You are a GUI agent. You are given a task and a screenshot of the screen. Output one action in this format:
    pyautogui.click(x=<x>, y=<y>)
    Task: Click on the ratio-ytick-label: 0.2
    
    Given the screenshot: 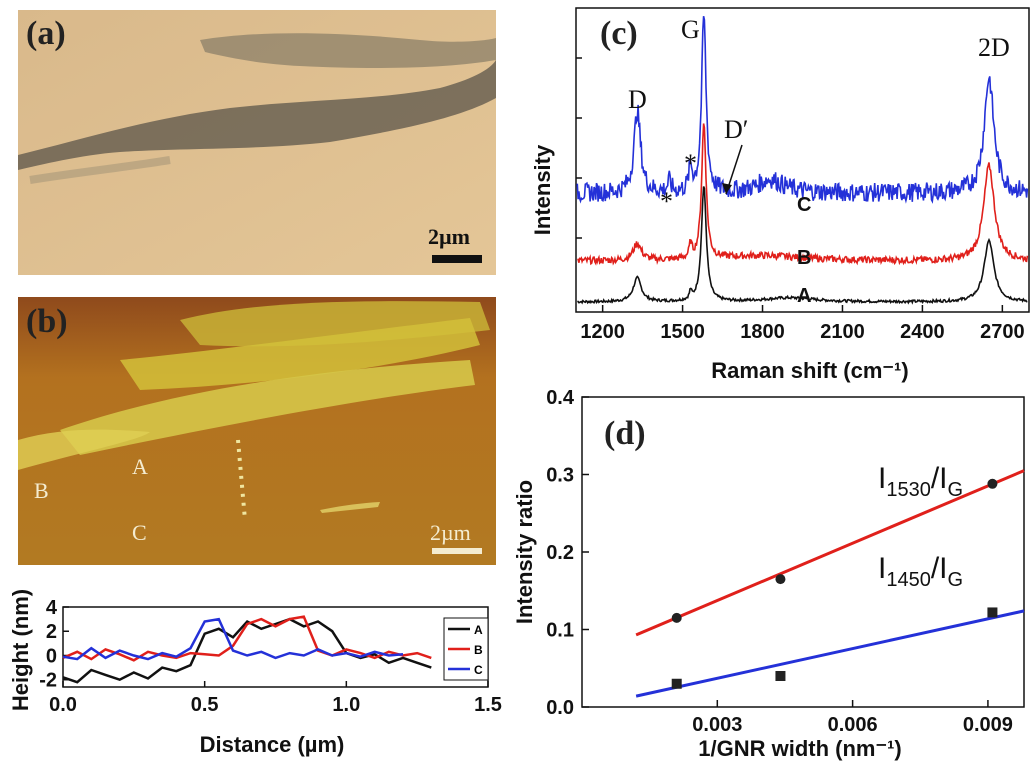 What is the action you would take?
    pyautogui.click(x=560, y=553)
    